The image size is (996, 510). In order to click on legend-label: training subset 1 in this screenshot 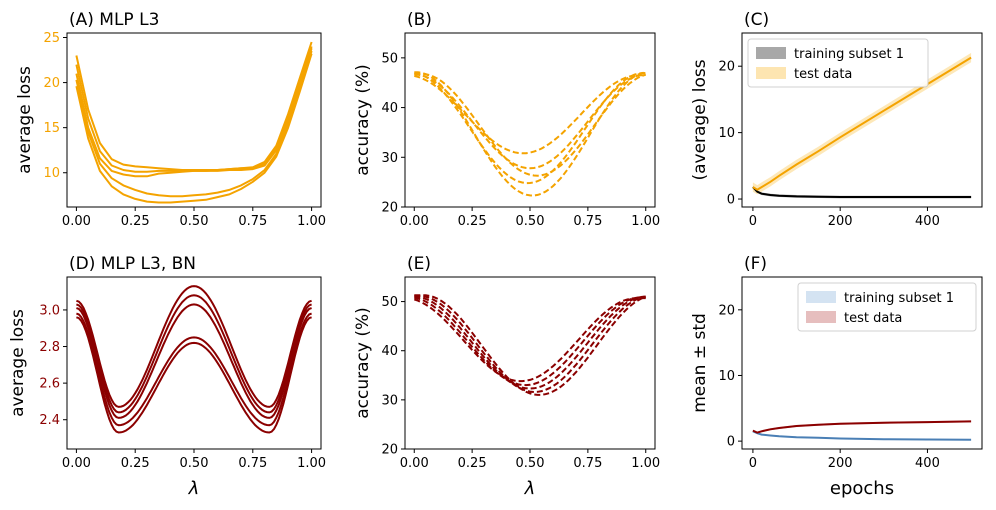, I will do `click(899, 298)`.